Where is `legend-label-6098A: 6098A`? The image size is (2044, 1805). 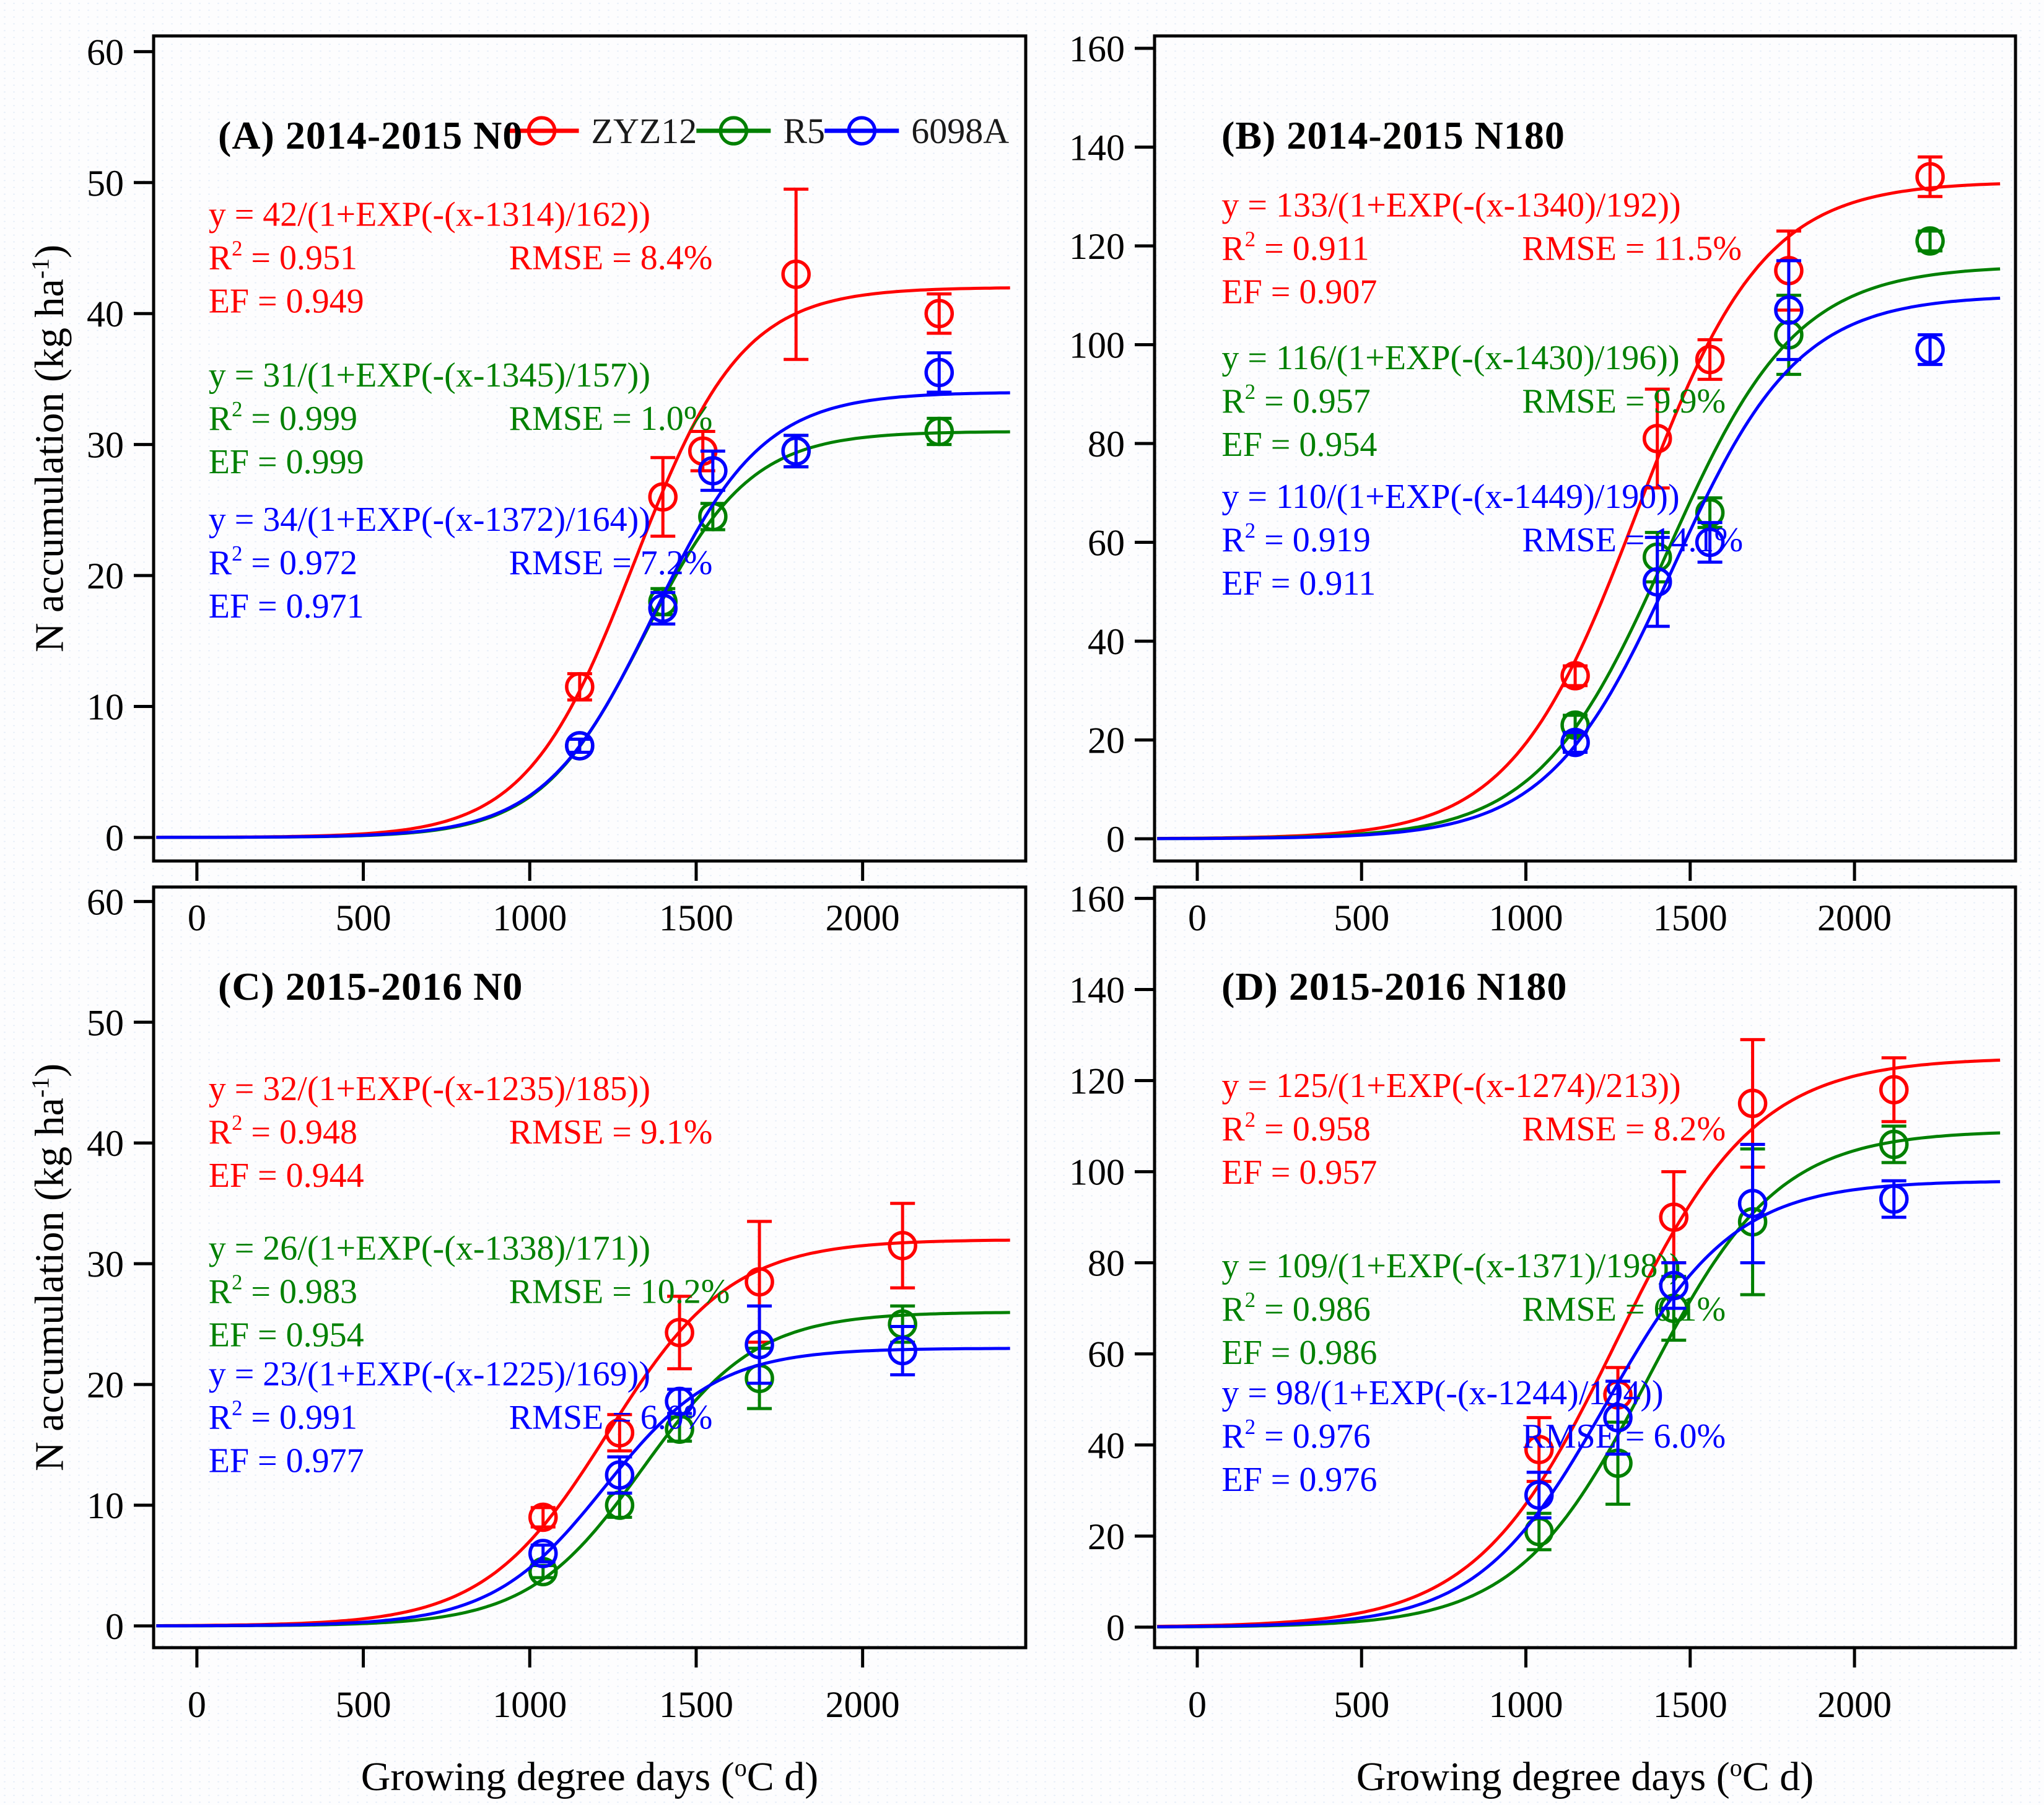 legend-label-6098A: 6098A is located at coordinates (960, 131).